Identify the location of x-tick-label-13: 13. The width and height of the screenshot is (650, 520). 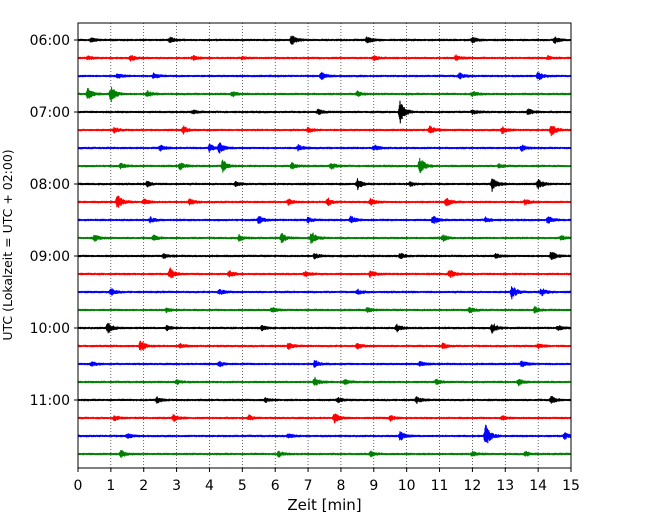
(505, 486).